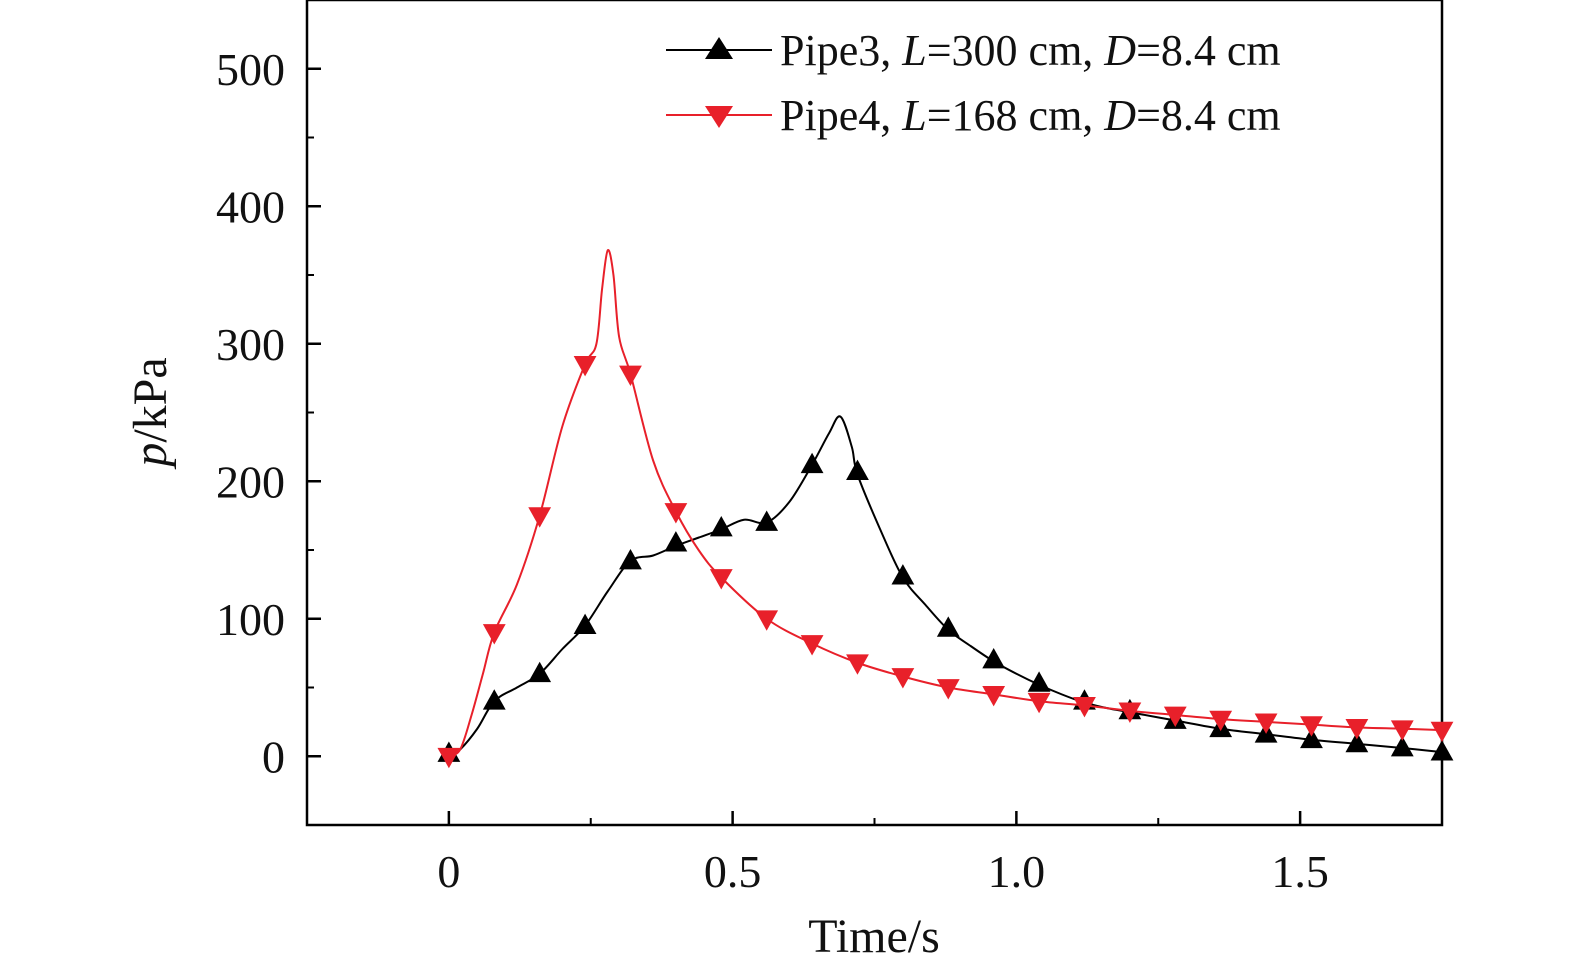 This screenshot has width=1575, height=976. I want to click on legend-marker-pipe4, so click(719, 117).